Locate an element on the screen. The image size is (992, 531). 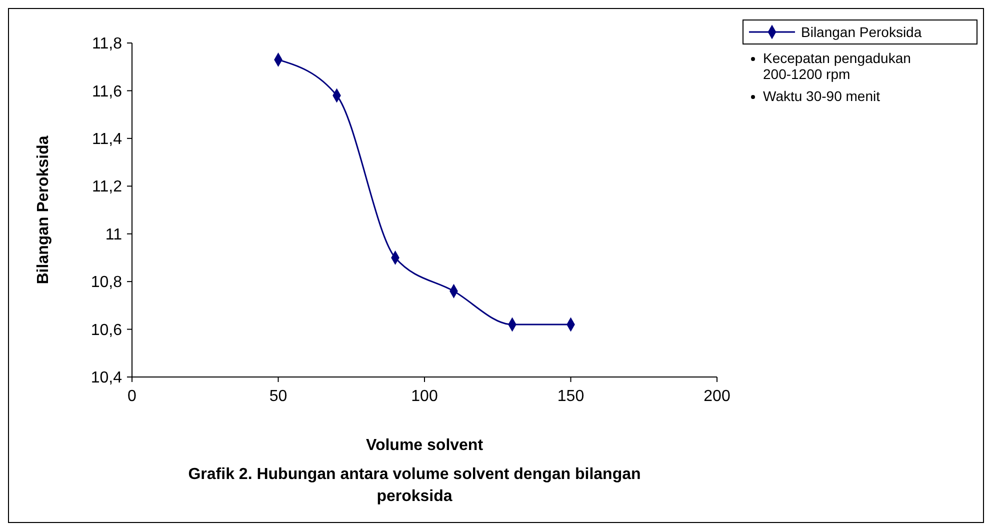
x-axis-title: Volume solvent is located at coordinates (425, 445).